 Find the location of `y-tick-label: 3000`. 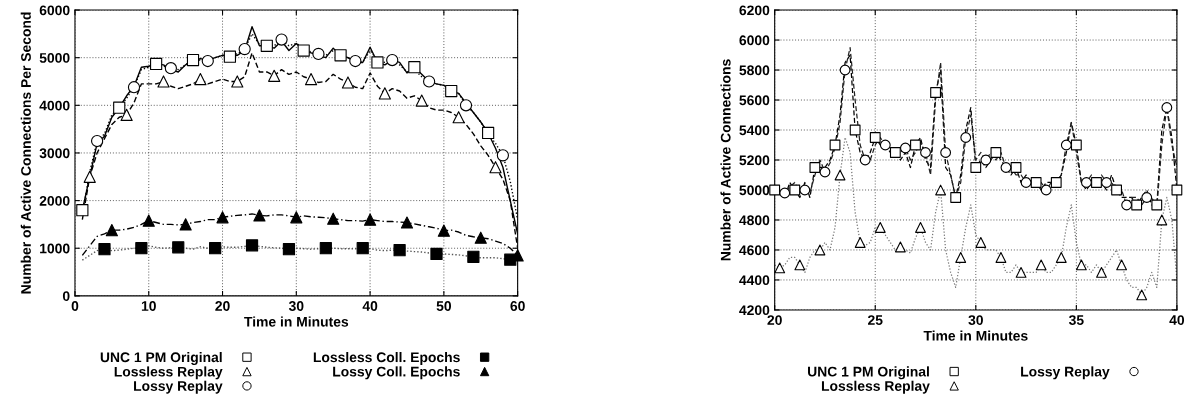

y-tick-label: 3000 is located at coordinates (54, 153).